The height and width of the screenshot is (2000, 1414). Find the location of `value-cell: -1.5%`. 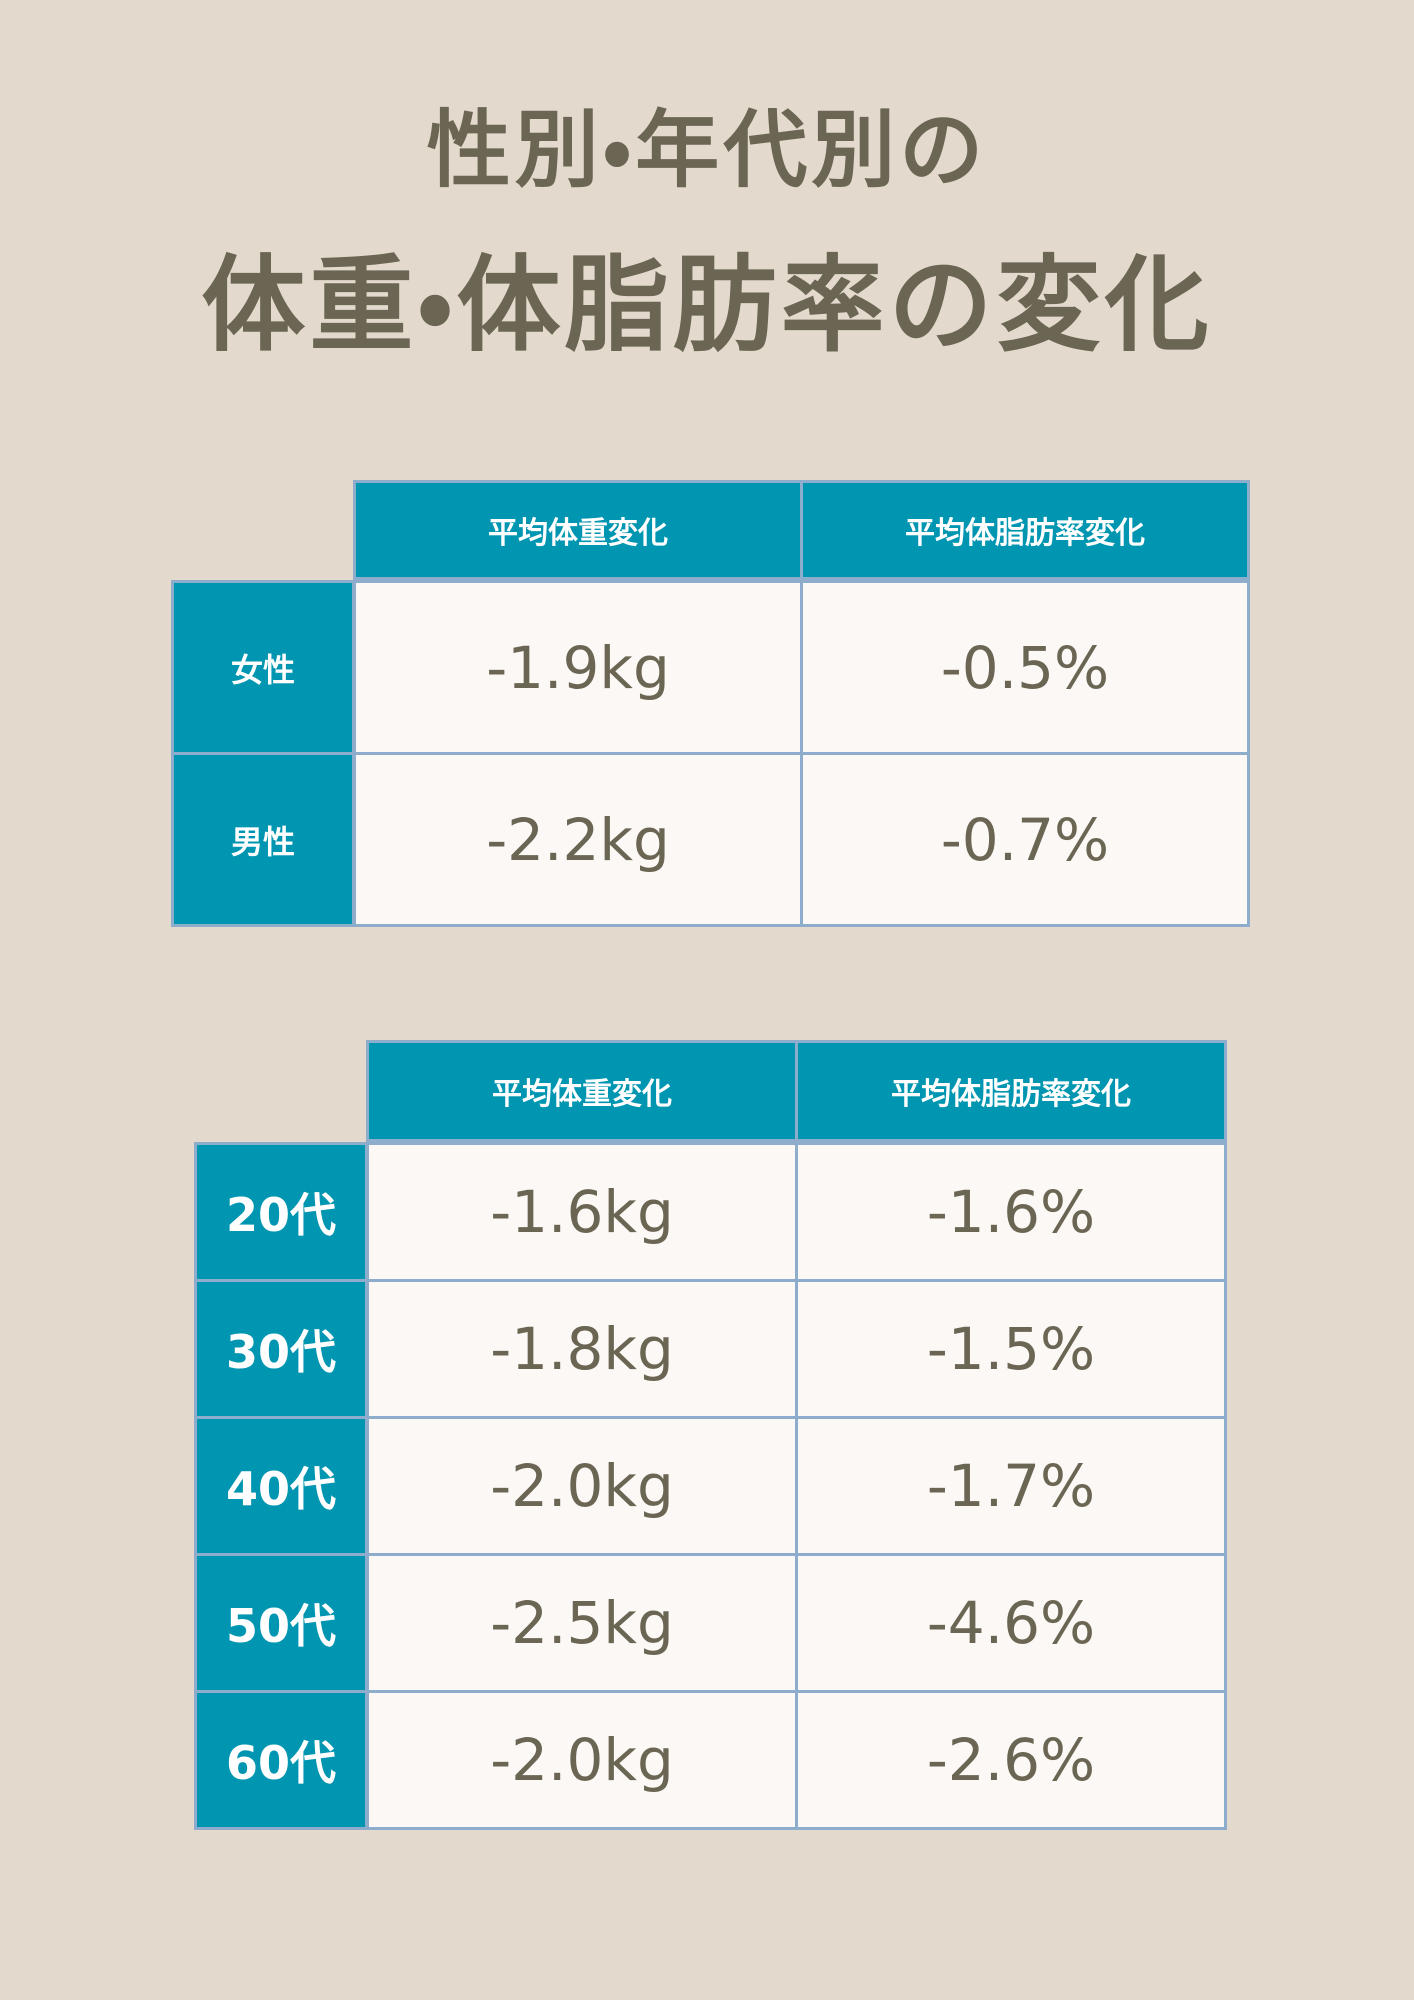

value-cell: -1.5% is located at coordinates (1011, 1349).